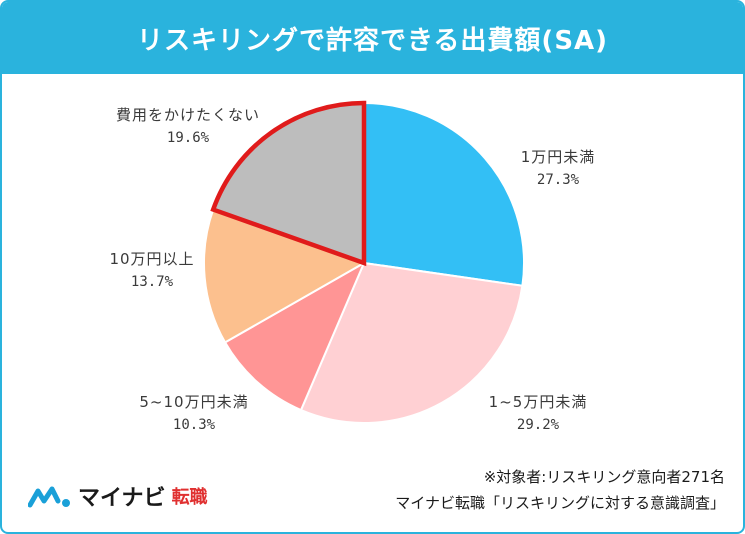 Image resolution: width=745 pixels, height=534 pixels. Describe the element at coordinates (538, 425) in the screenshot. I see `slice-value-label: 29.2%` at that location.